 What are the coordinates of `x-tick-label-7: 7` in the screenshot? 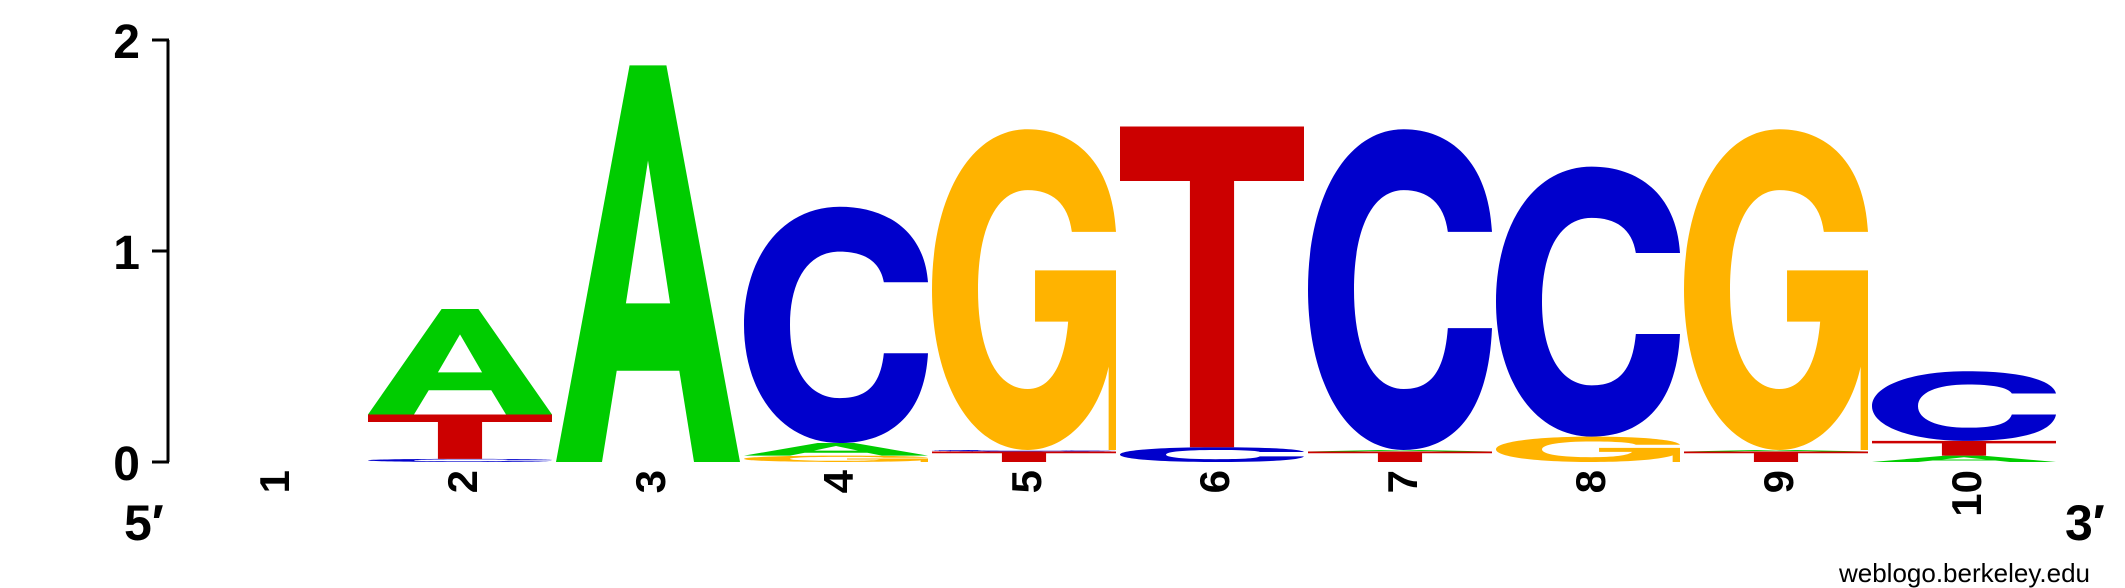 It's located at (1402, 481).